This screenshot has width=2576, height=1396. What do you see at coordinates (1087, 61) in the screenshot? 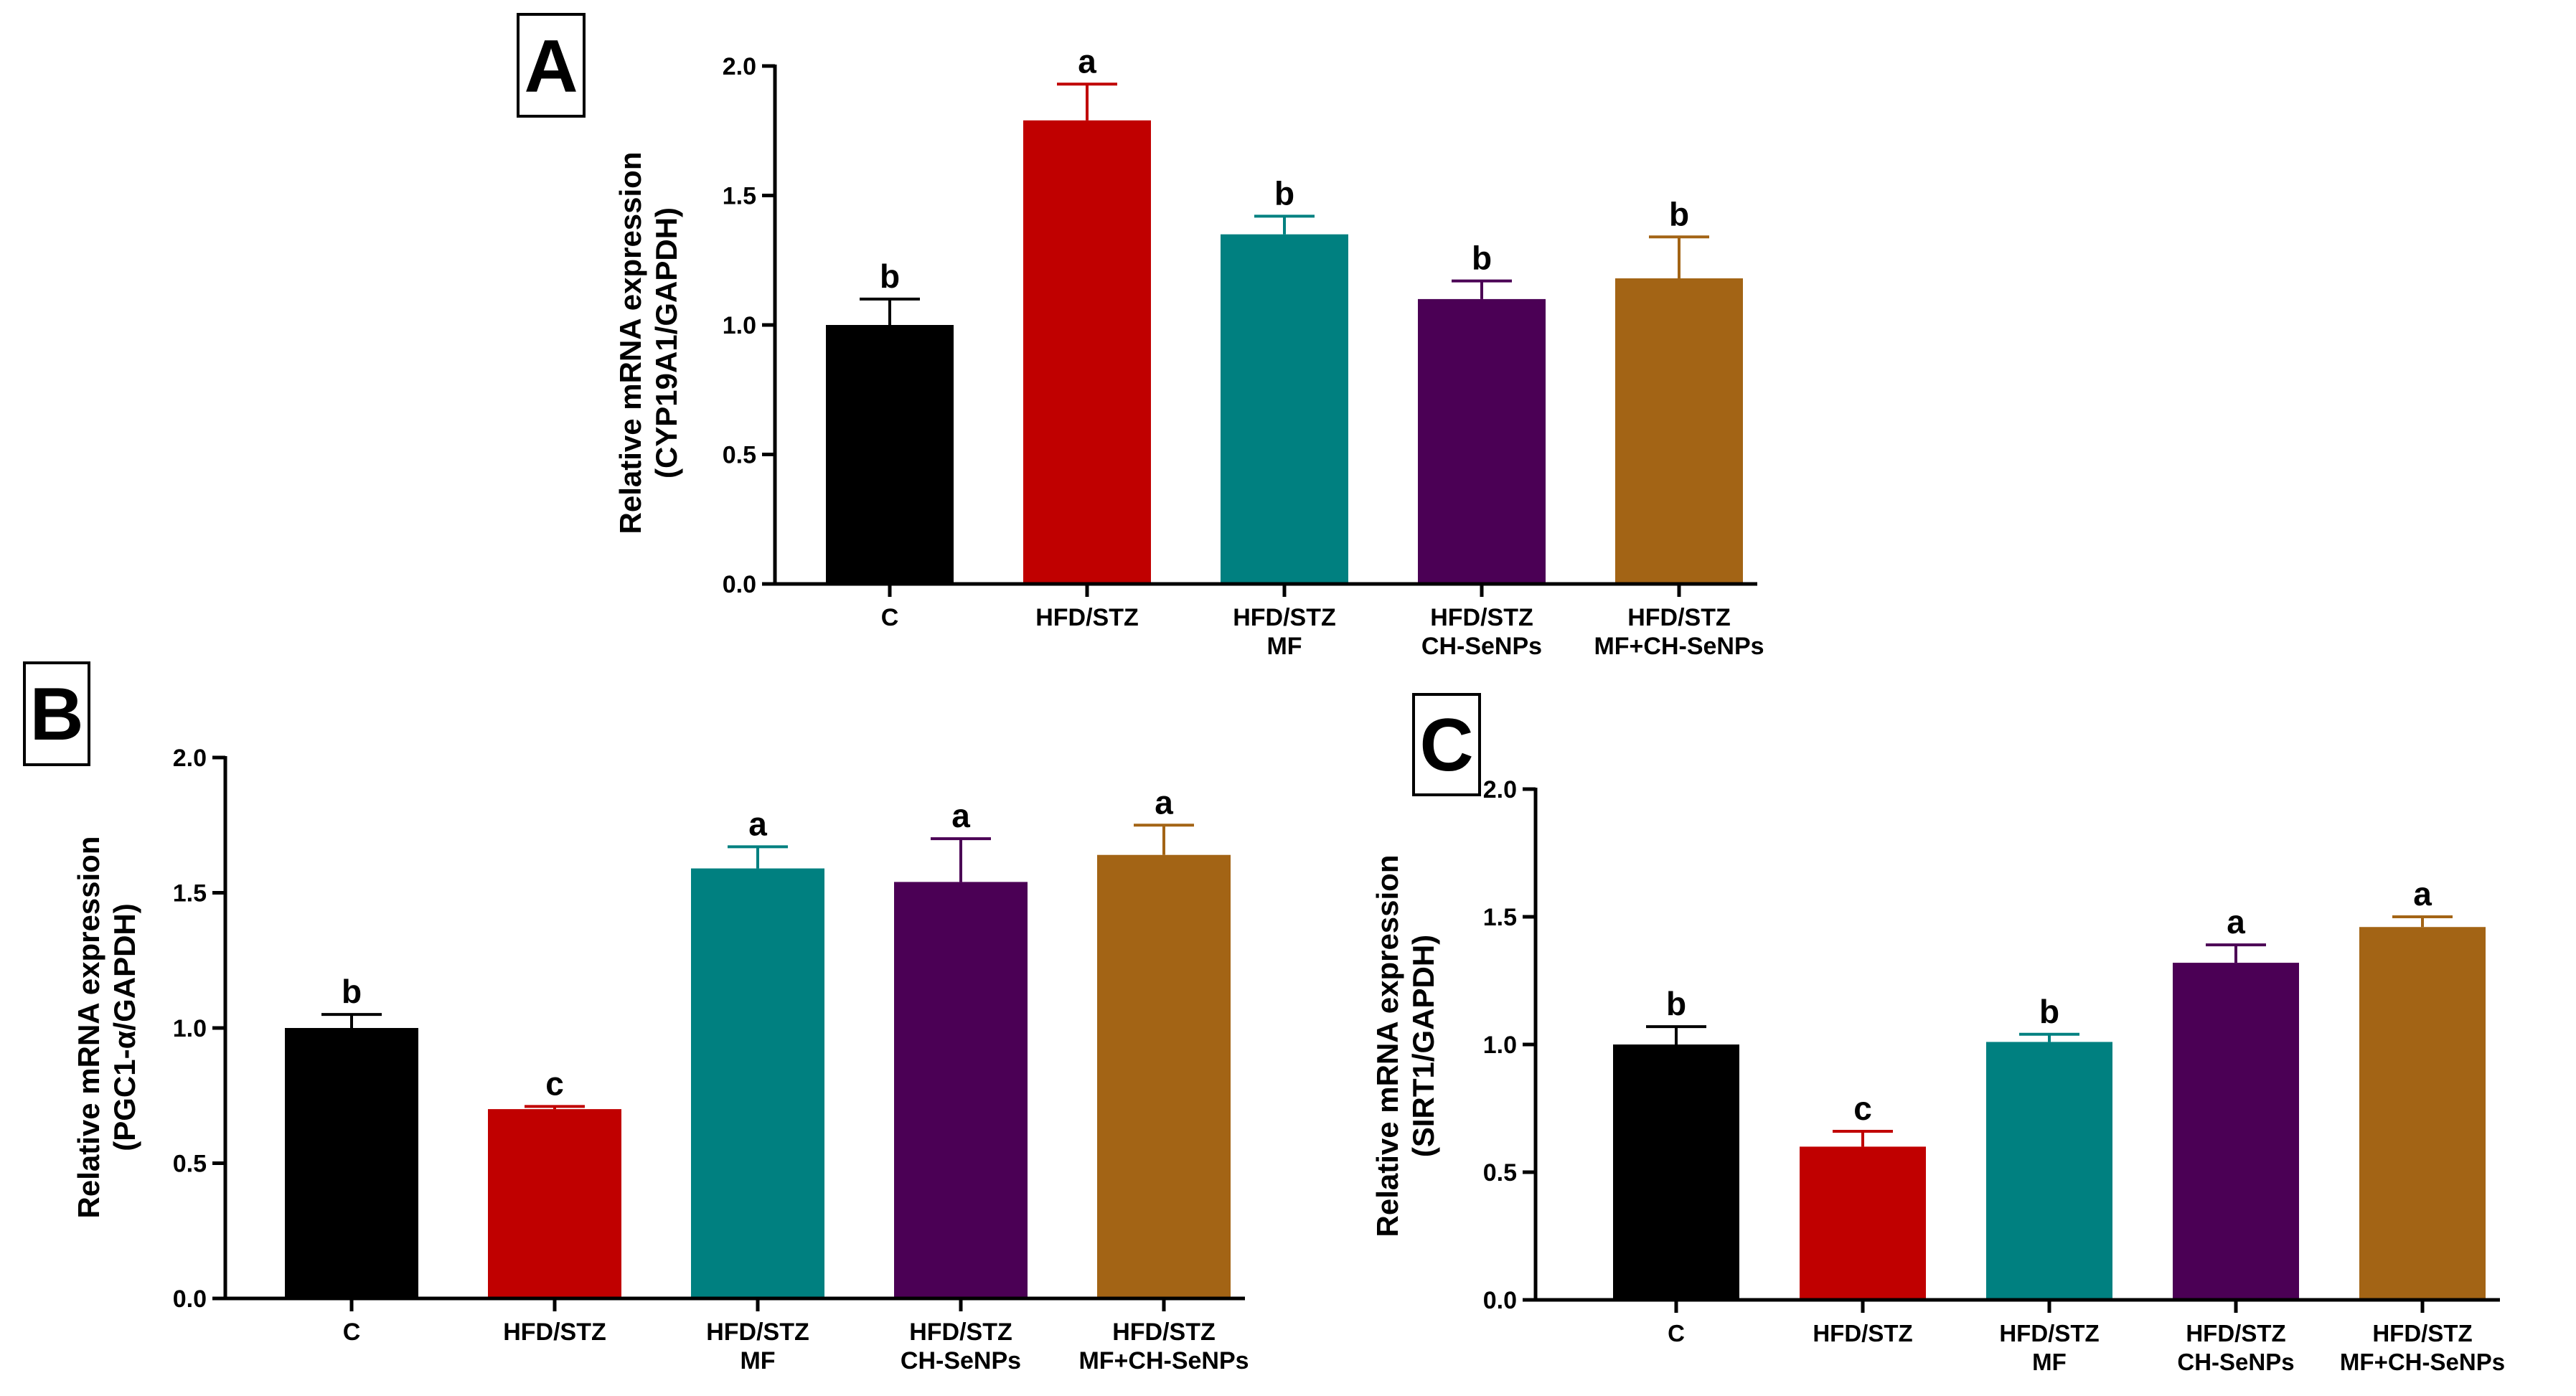
I see `significance-letter-2: a` at bounding box center [1087, 61].